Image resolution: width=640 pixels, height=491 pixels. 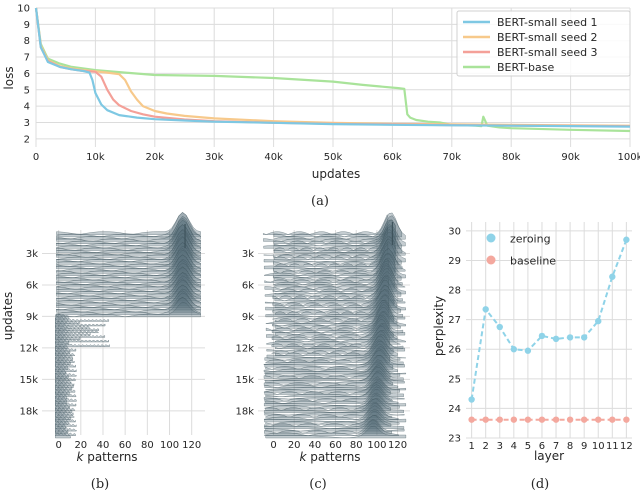 What do you see at coordinates (125, 445) in the screenshot?
I see `ridge-x-tick-label: 60` at bounding box center [125, 445].